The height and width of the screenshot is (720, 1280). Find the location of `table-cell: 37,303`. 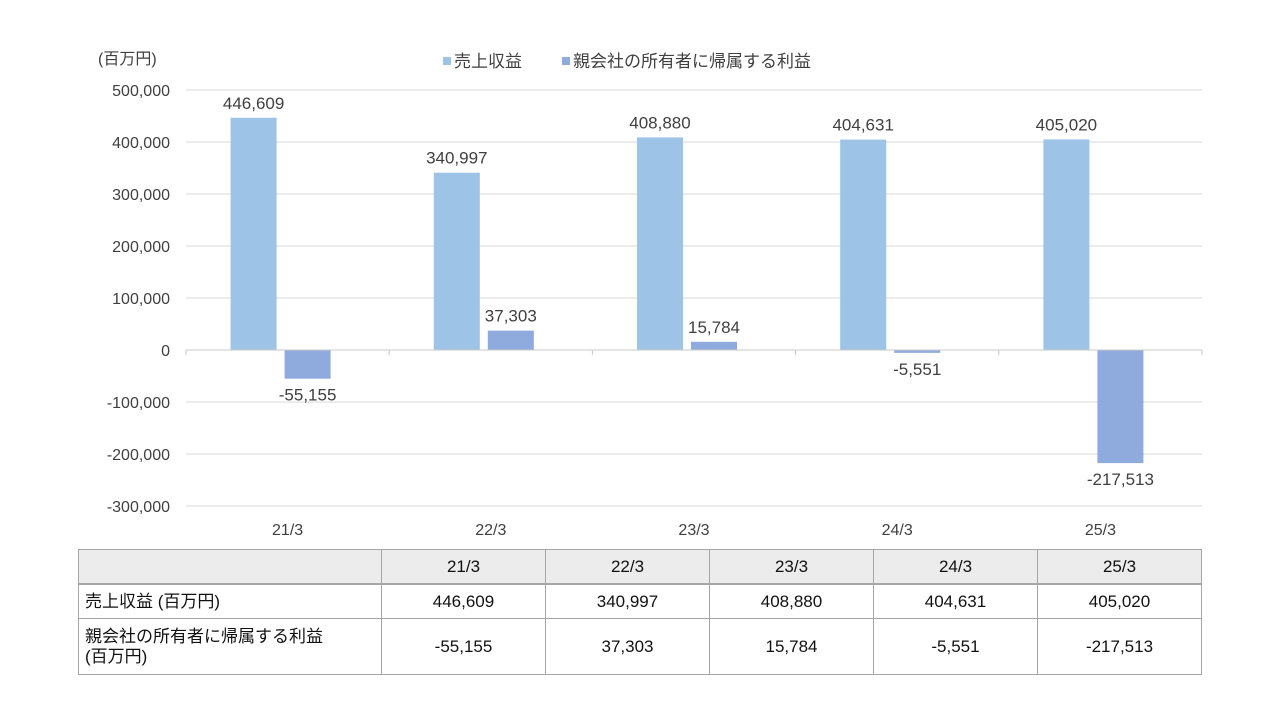

table-cell: 37,303 is located at coordinates (627, 646).